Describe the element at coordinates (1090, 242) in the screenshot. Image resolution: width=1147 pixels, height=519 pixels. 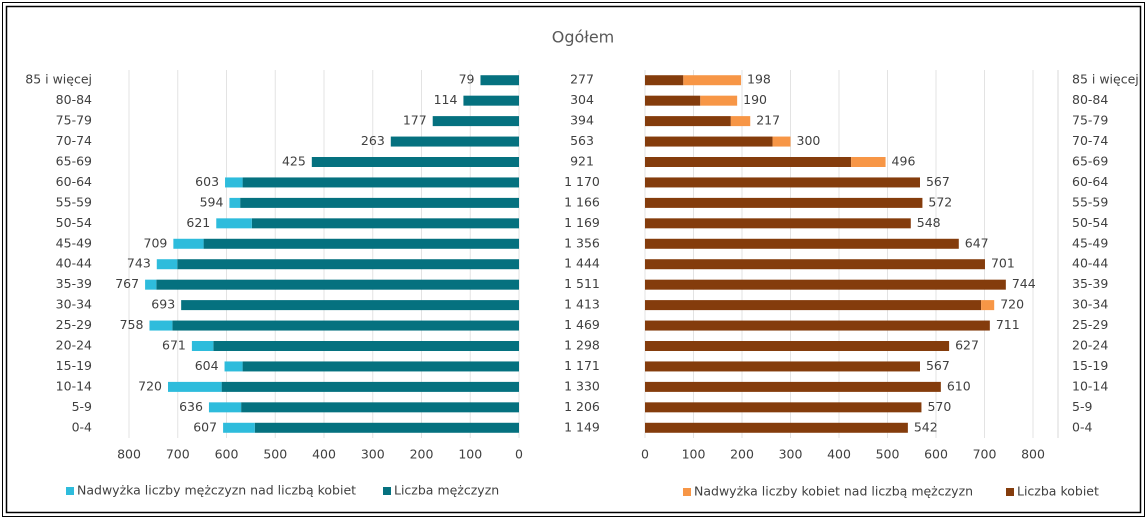
I see `category-label-right: 45-49` at that location.